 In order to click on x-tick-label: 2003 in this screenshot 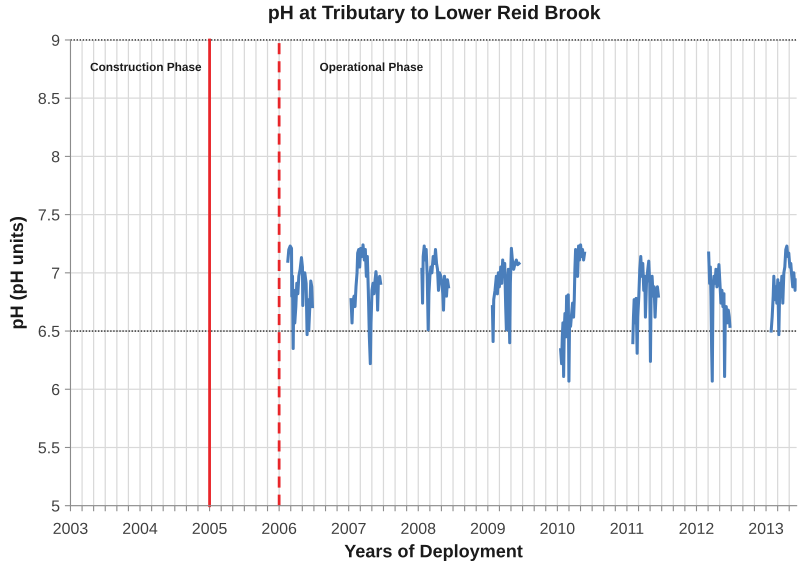, I will do `click(71, 528)`.